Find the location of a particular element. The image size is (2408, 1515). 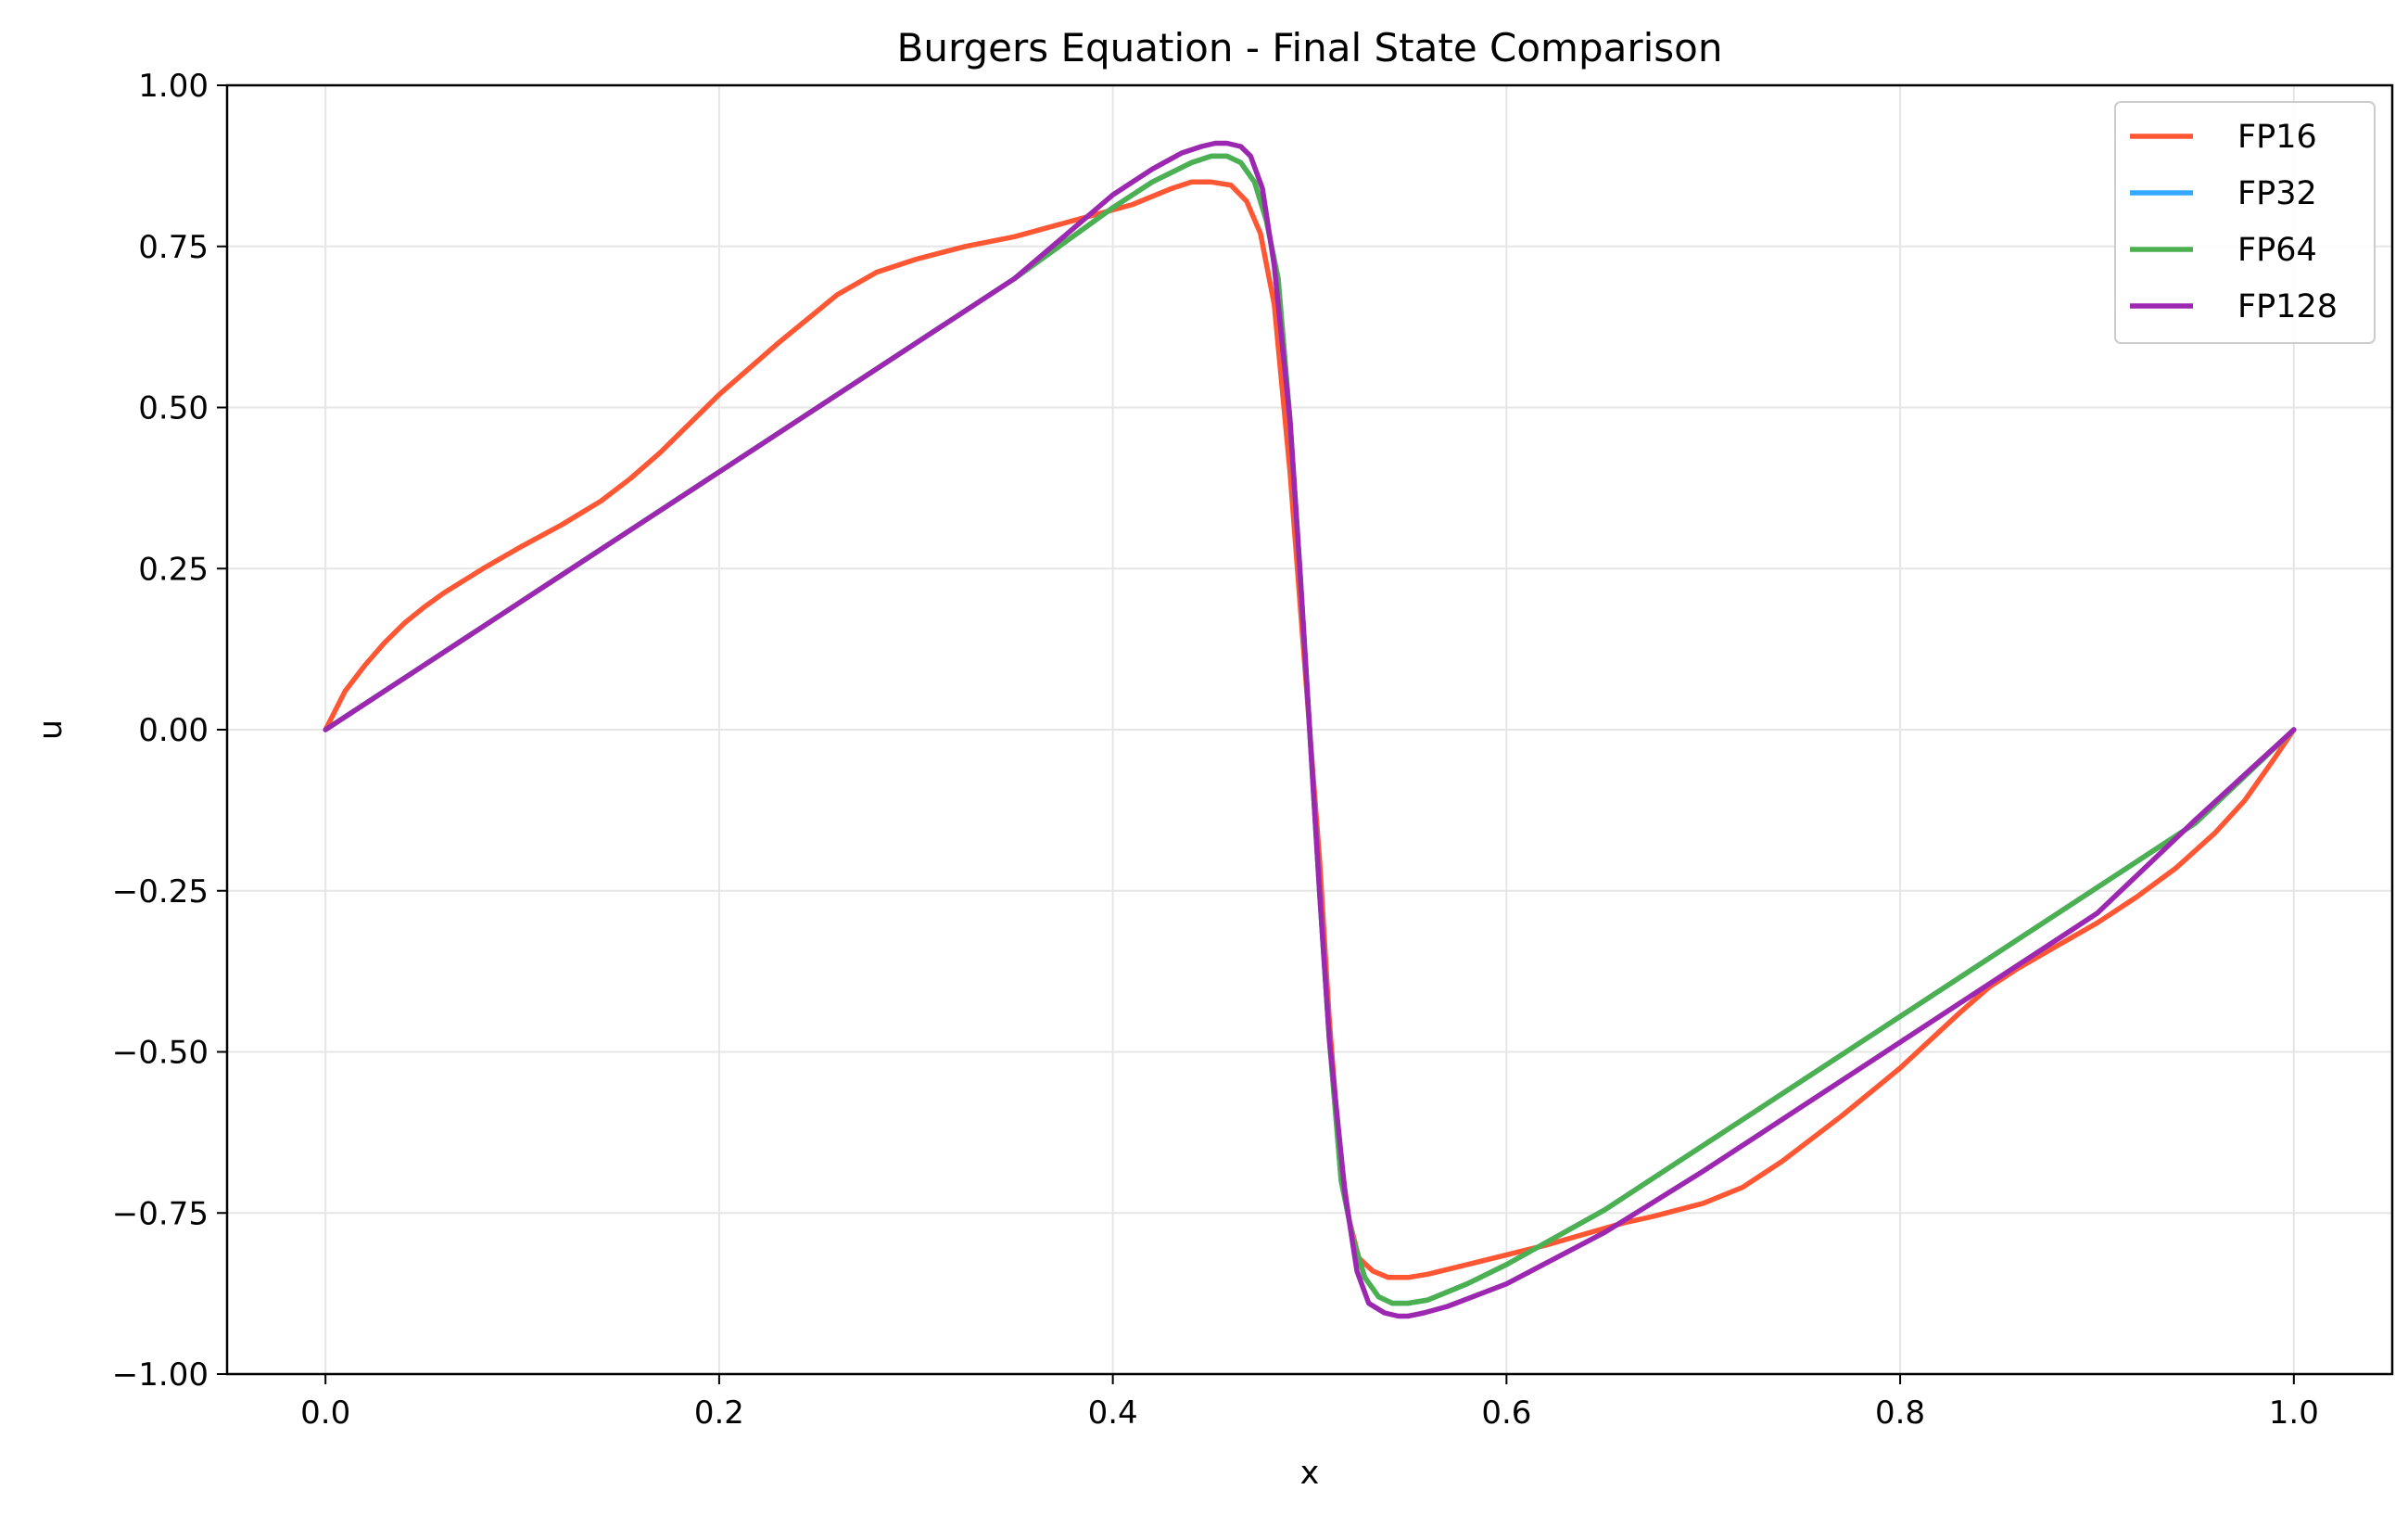

y-tick-label: −0.50 is located at coordinates (161, 1053).